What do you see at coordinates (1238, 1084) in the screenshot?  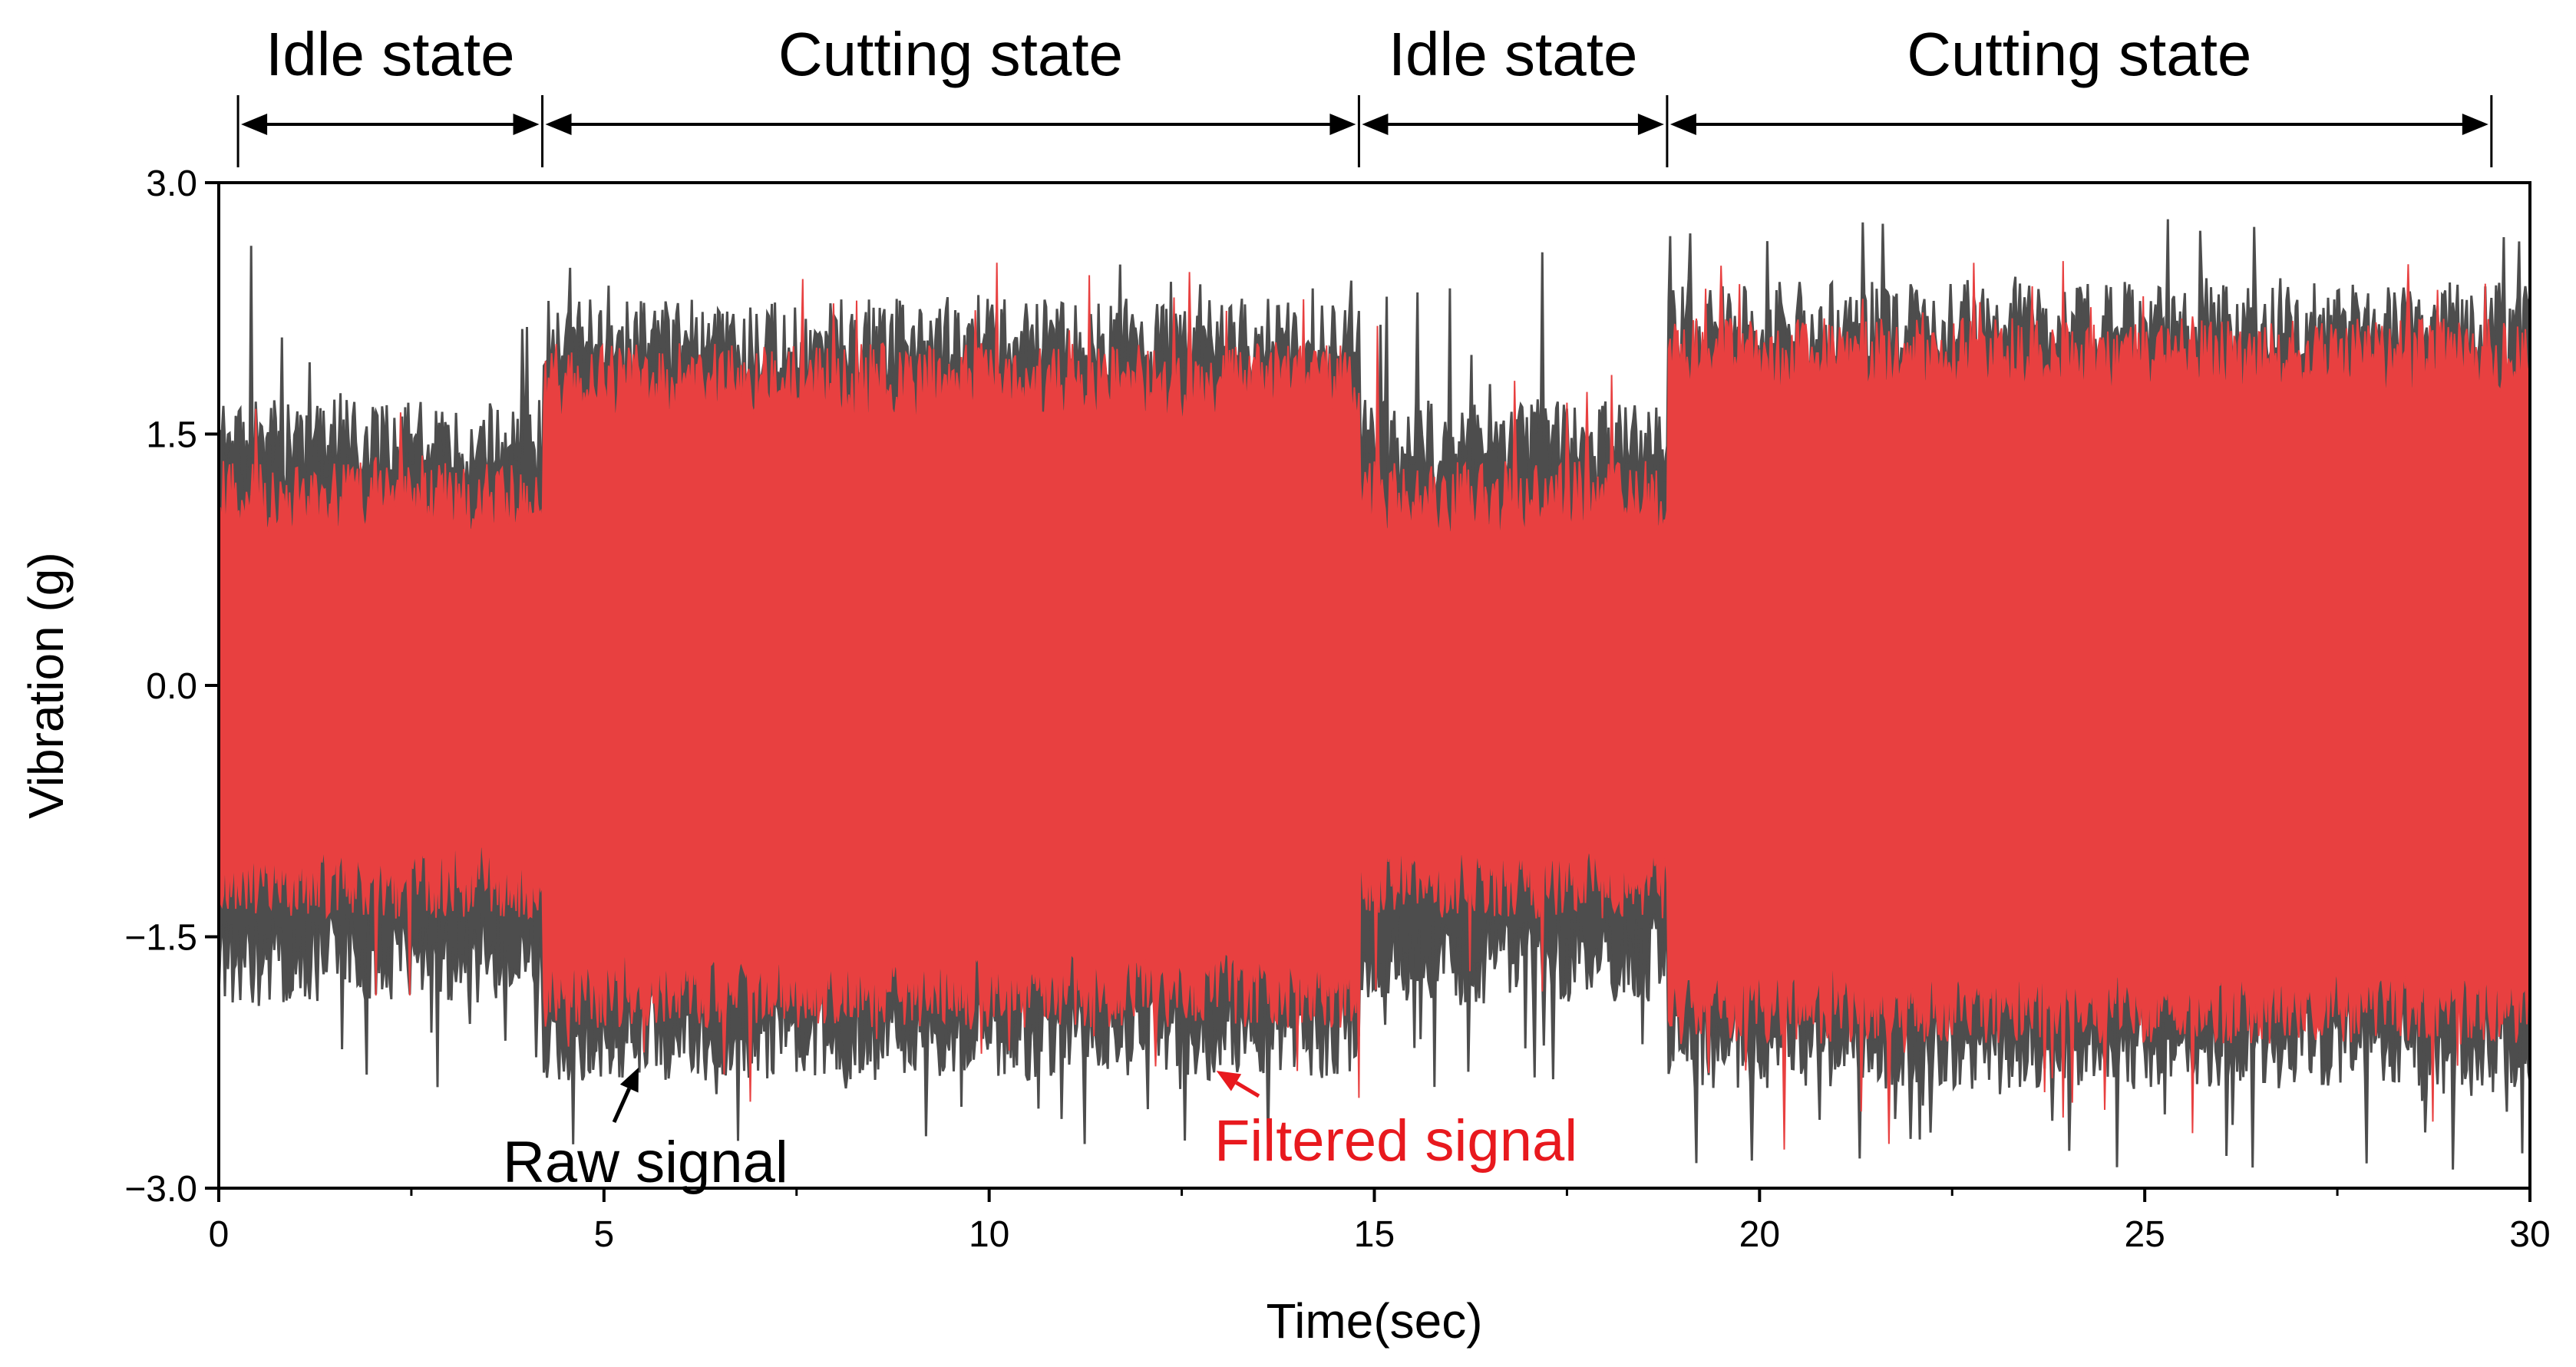 I see `filtered-signal-arrow` at bounding box center [1238, 1084].